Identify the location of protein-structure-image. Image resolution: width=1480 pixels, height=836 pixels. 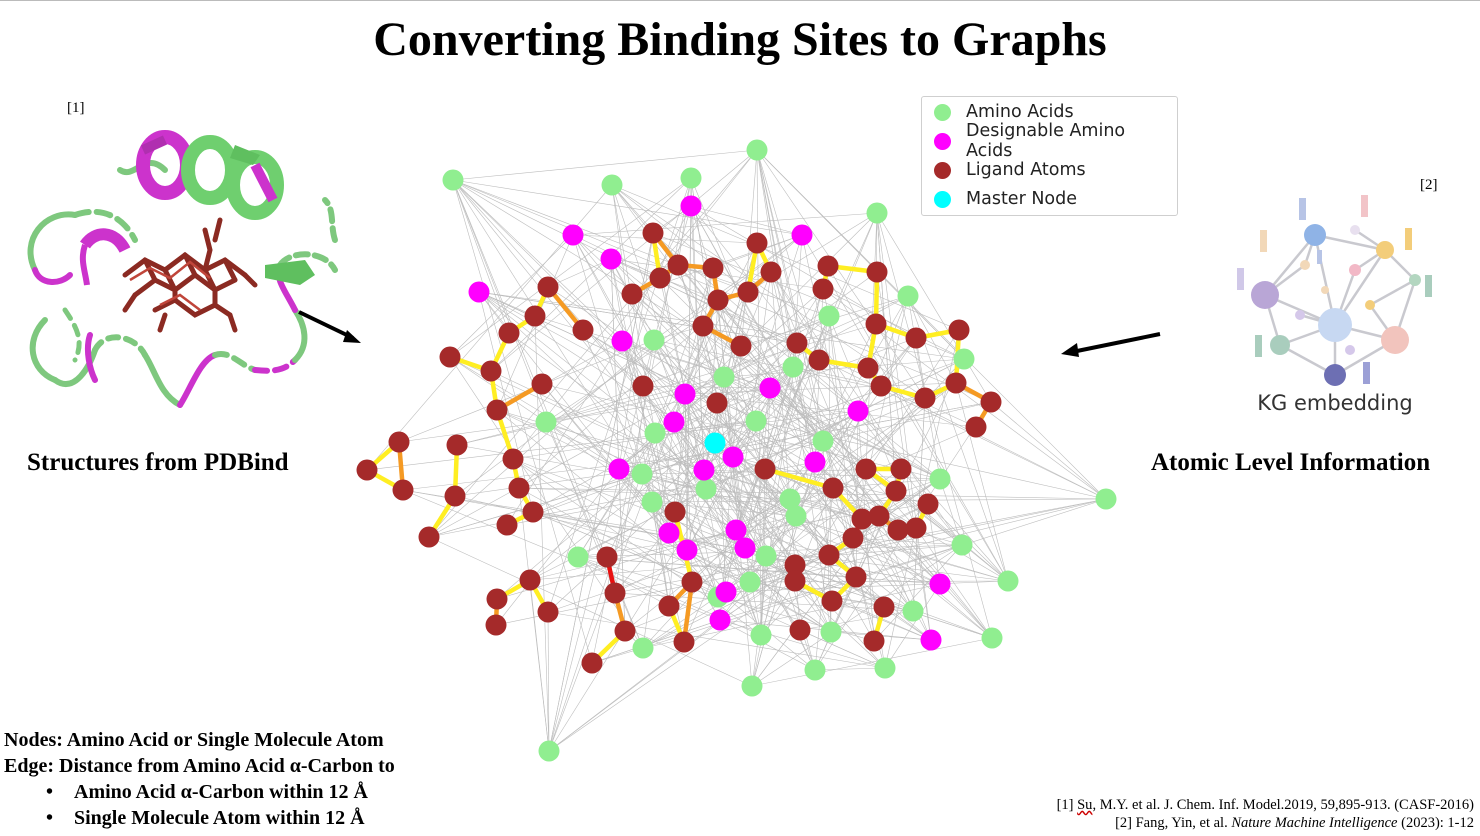
(182, 269).